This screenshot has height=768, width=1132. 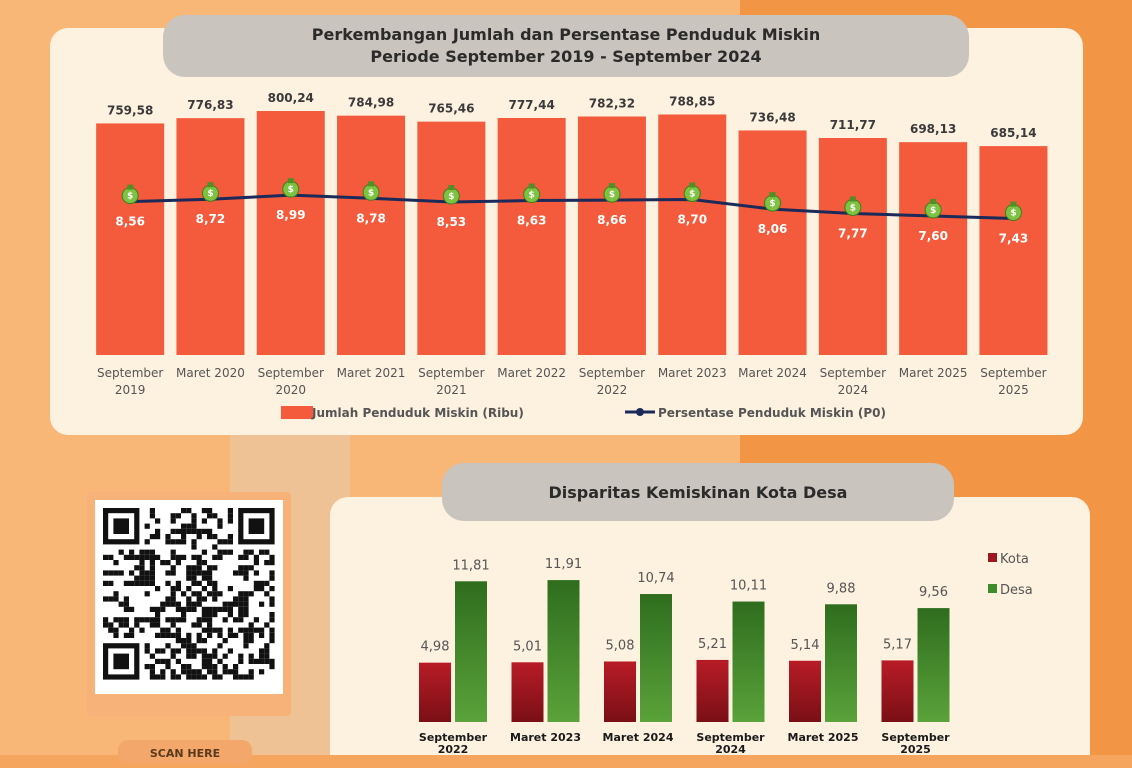 I want to click on marker-bag-symbol-9: $, so click(x=853, y=208).